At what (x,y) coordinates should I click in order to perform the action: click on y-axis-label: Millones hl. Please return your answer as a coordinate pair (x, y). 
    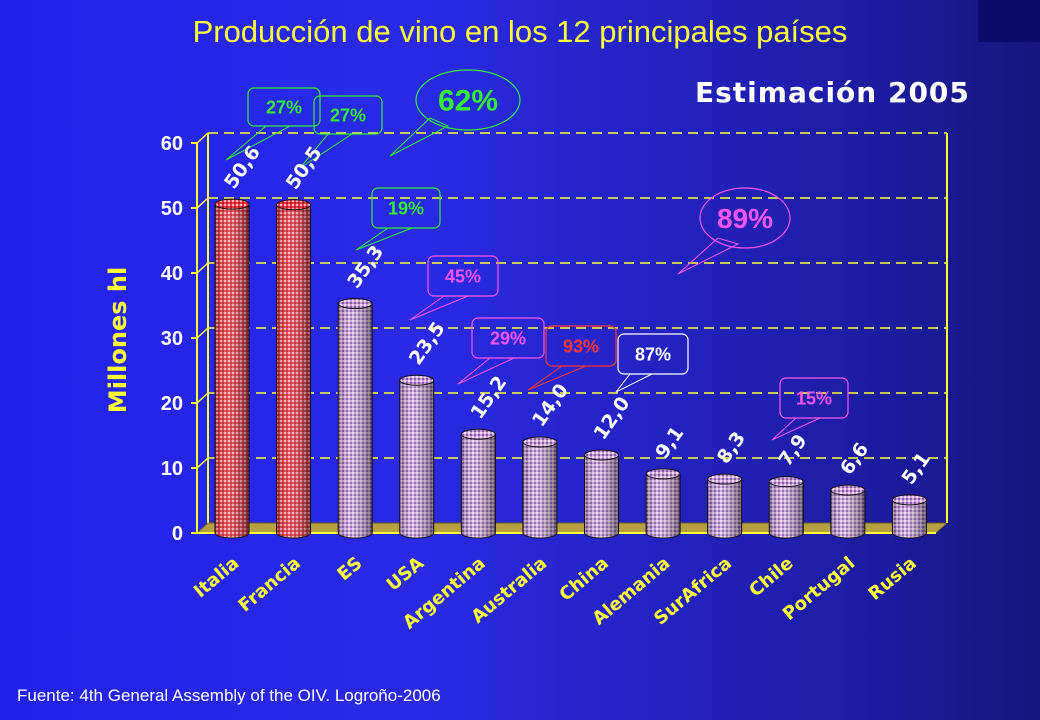
    Looking at the image, I should click on (118, 340).